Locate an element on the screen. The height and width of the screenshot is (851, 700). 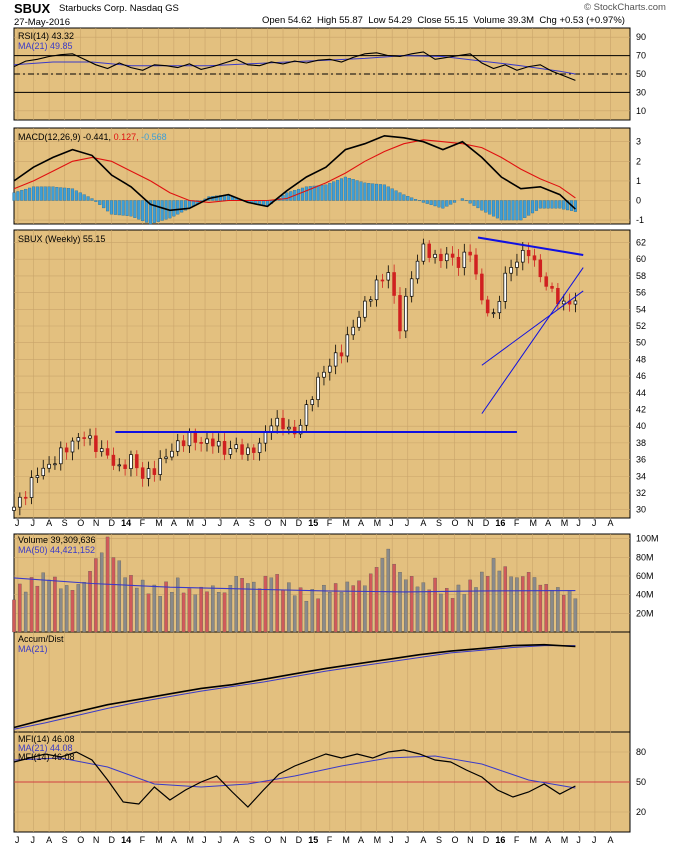
x-tick-label: 15 is located at coordinates (313, 840).